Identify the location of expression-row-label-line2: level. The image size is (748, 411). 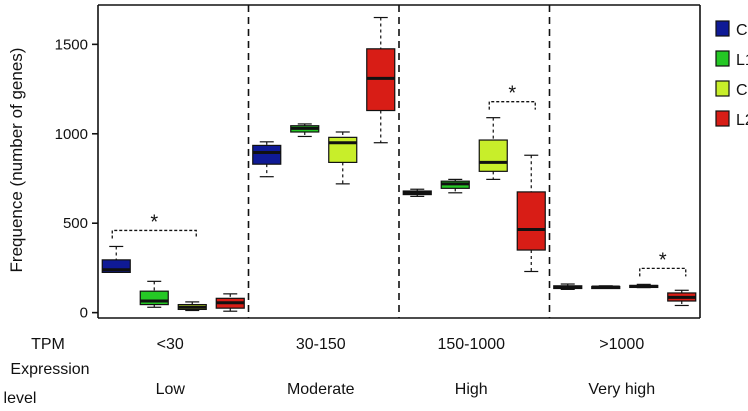
(20, 398).